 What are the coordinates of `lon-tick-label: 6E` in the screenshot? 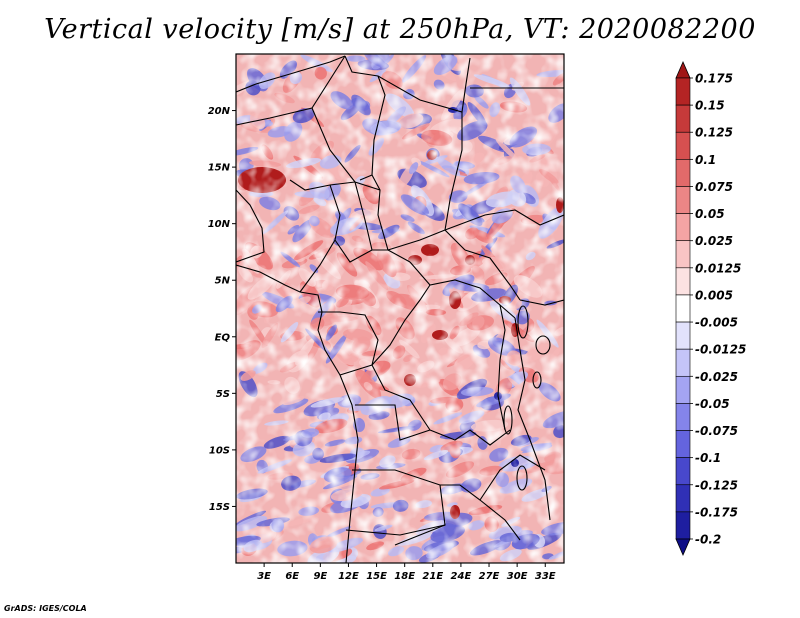 It's located at (292, 576).